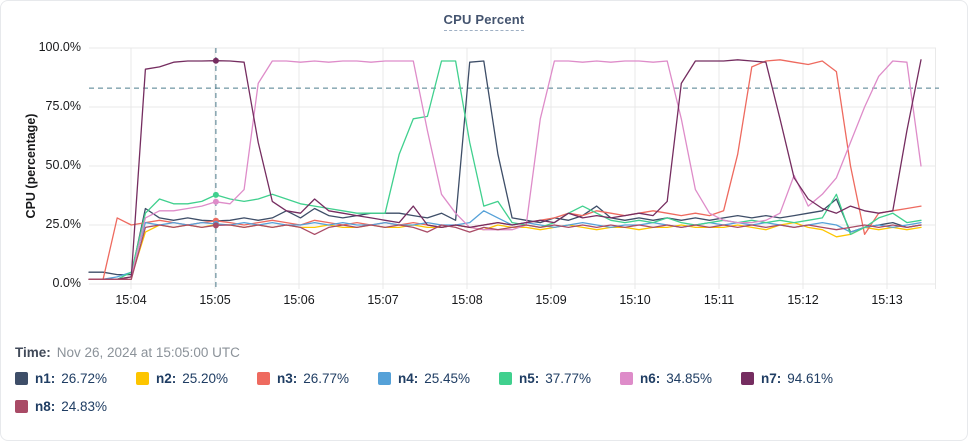  I want to click on y-tick-label: 50.0%, so click(63, 165).